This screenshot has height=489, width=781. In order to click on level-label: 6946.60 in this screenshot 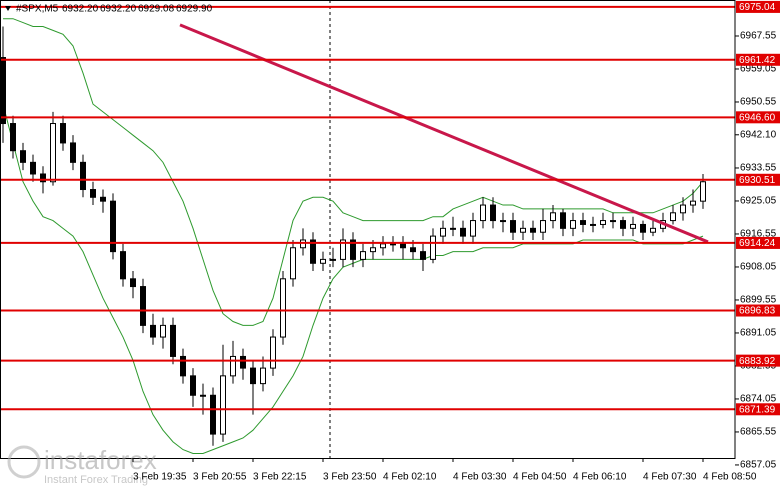, I will do `click(757, 117)`.